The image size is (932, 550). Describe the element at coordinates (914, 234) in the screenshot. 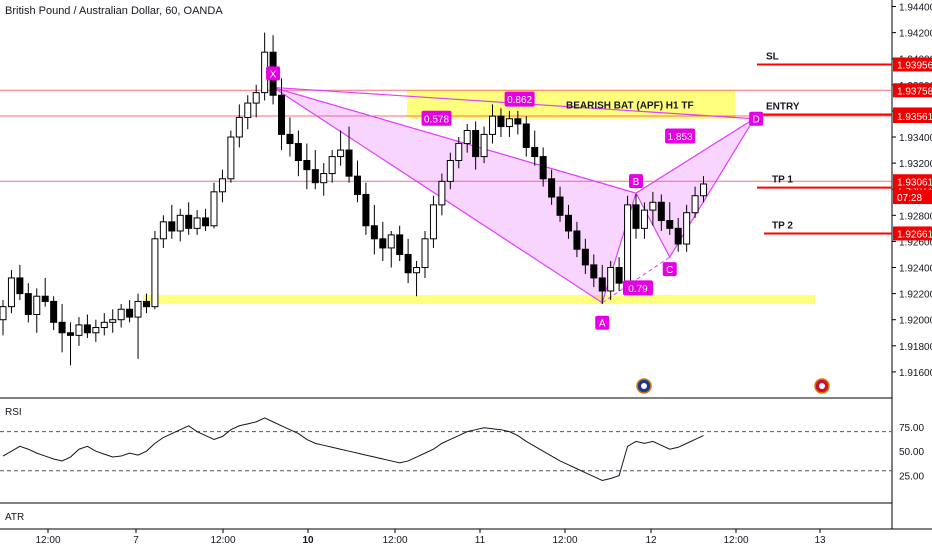

I see `price-badge: 1.92661` at that location.